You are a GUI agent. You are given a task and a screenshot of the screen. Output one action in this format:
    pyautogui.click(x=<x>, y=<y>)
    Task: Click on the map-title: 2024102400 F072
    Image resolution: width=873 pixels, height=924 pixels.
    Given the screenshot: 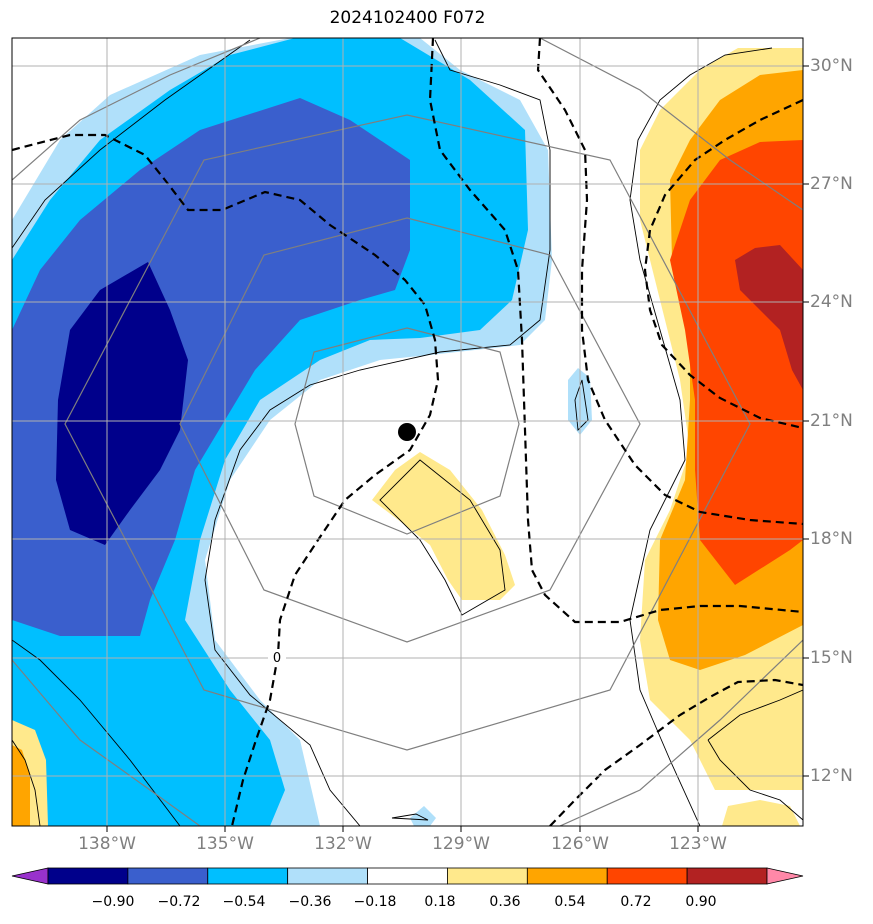 What is the action you would take?
    pyautogui.click(x=407, y=18)
    